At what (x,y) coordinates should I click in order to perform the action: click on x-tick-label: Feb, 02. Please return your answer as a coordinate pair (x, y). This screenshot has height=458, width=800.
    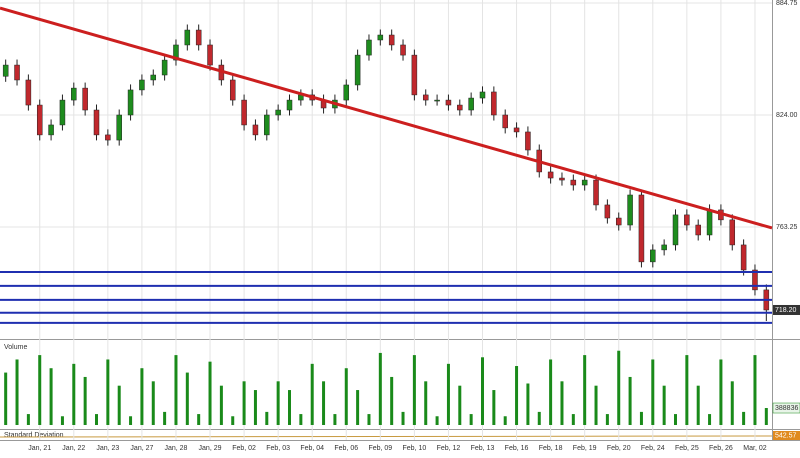
    Looking at the image, I should click on (244, 448).